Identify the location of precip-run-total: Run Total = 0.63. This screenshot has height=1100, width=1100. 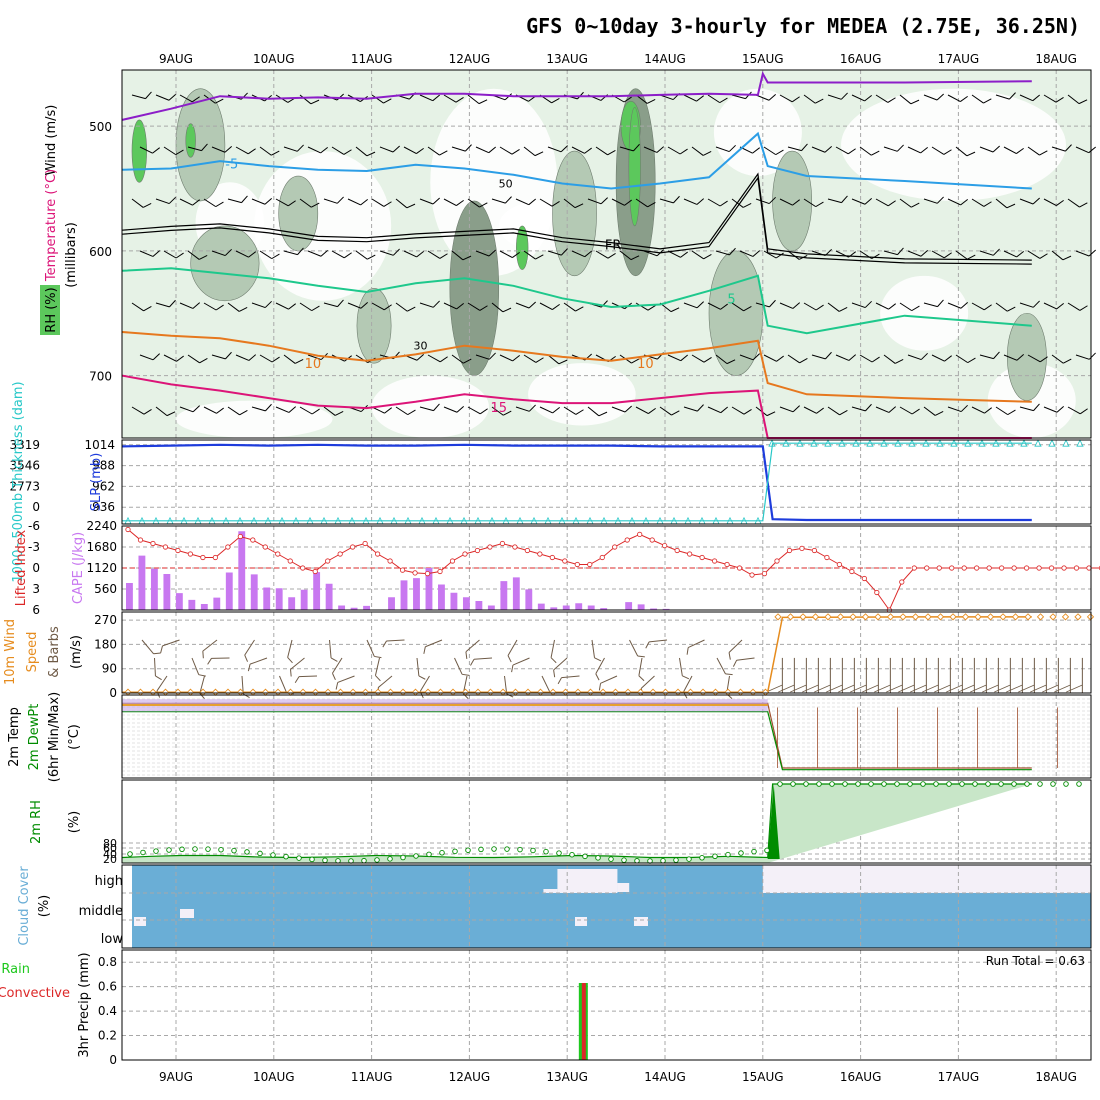
(1035, 961).